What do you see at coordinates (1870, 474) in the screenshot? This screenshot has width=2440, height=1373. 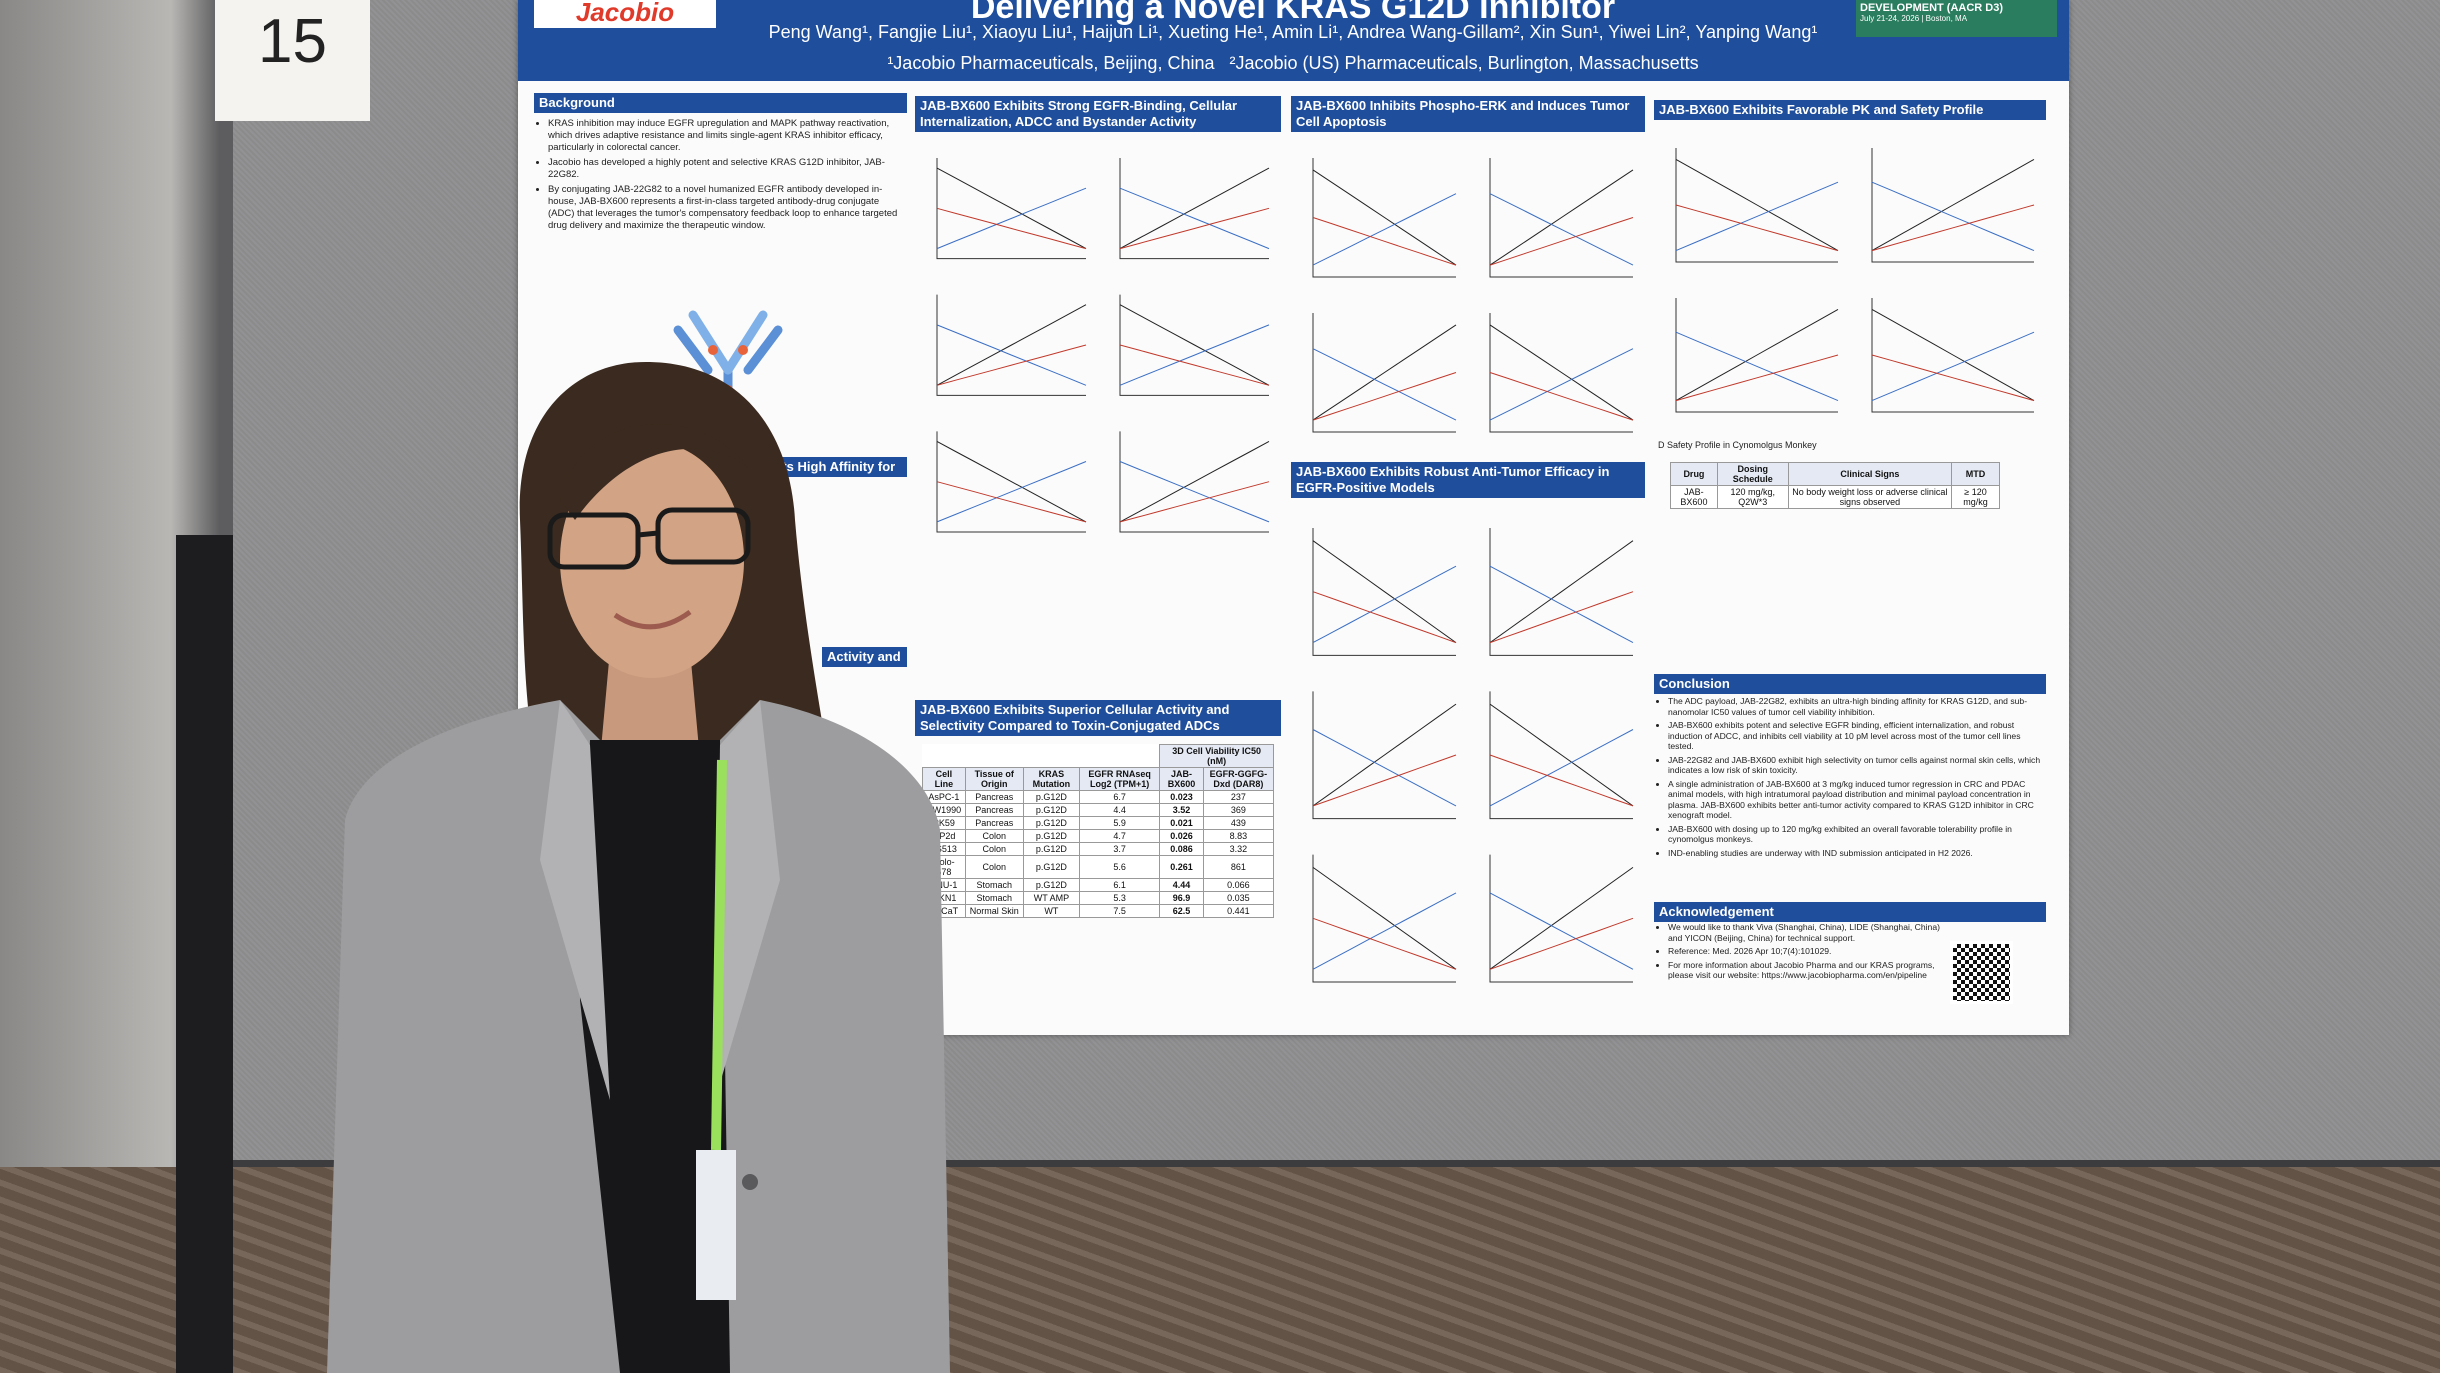 I see `column-header: Clinical Signs` at bounding box center [1870, 474].